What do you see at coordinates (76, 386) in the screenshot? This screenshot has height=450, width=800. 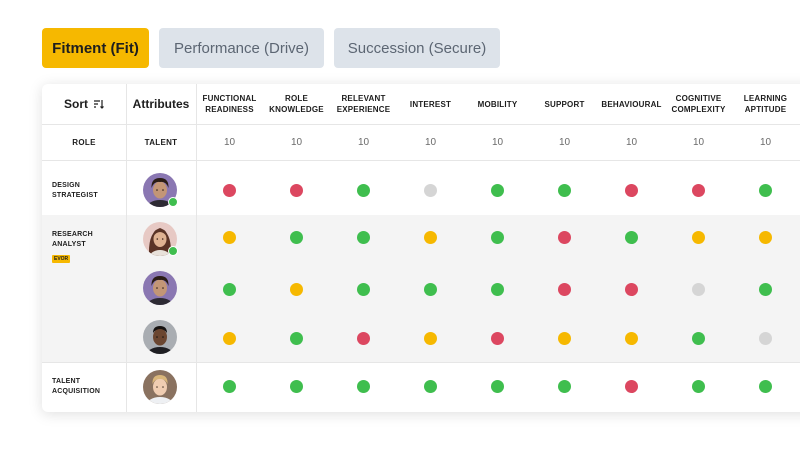 I see `role-talent-acquisition: TALENT ACQUISITION` at bounding box center [76, 386].